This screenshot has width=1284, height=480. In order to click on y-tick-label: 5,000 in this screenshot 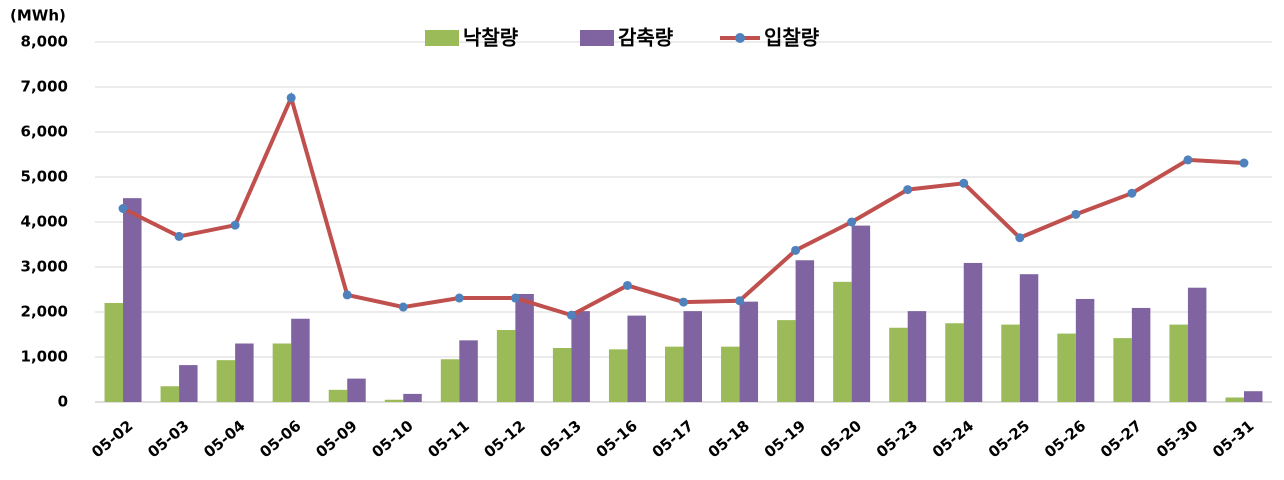, I will do `click(44, 177)`.